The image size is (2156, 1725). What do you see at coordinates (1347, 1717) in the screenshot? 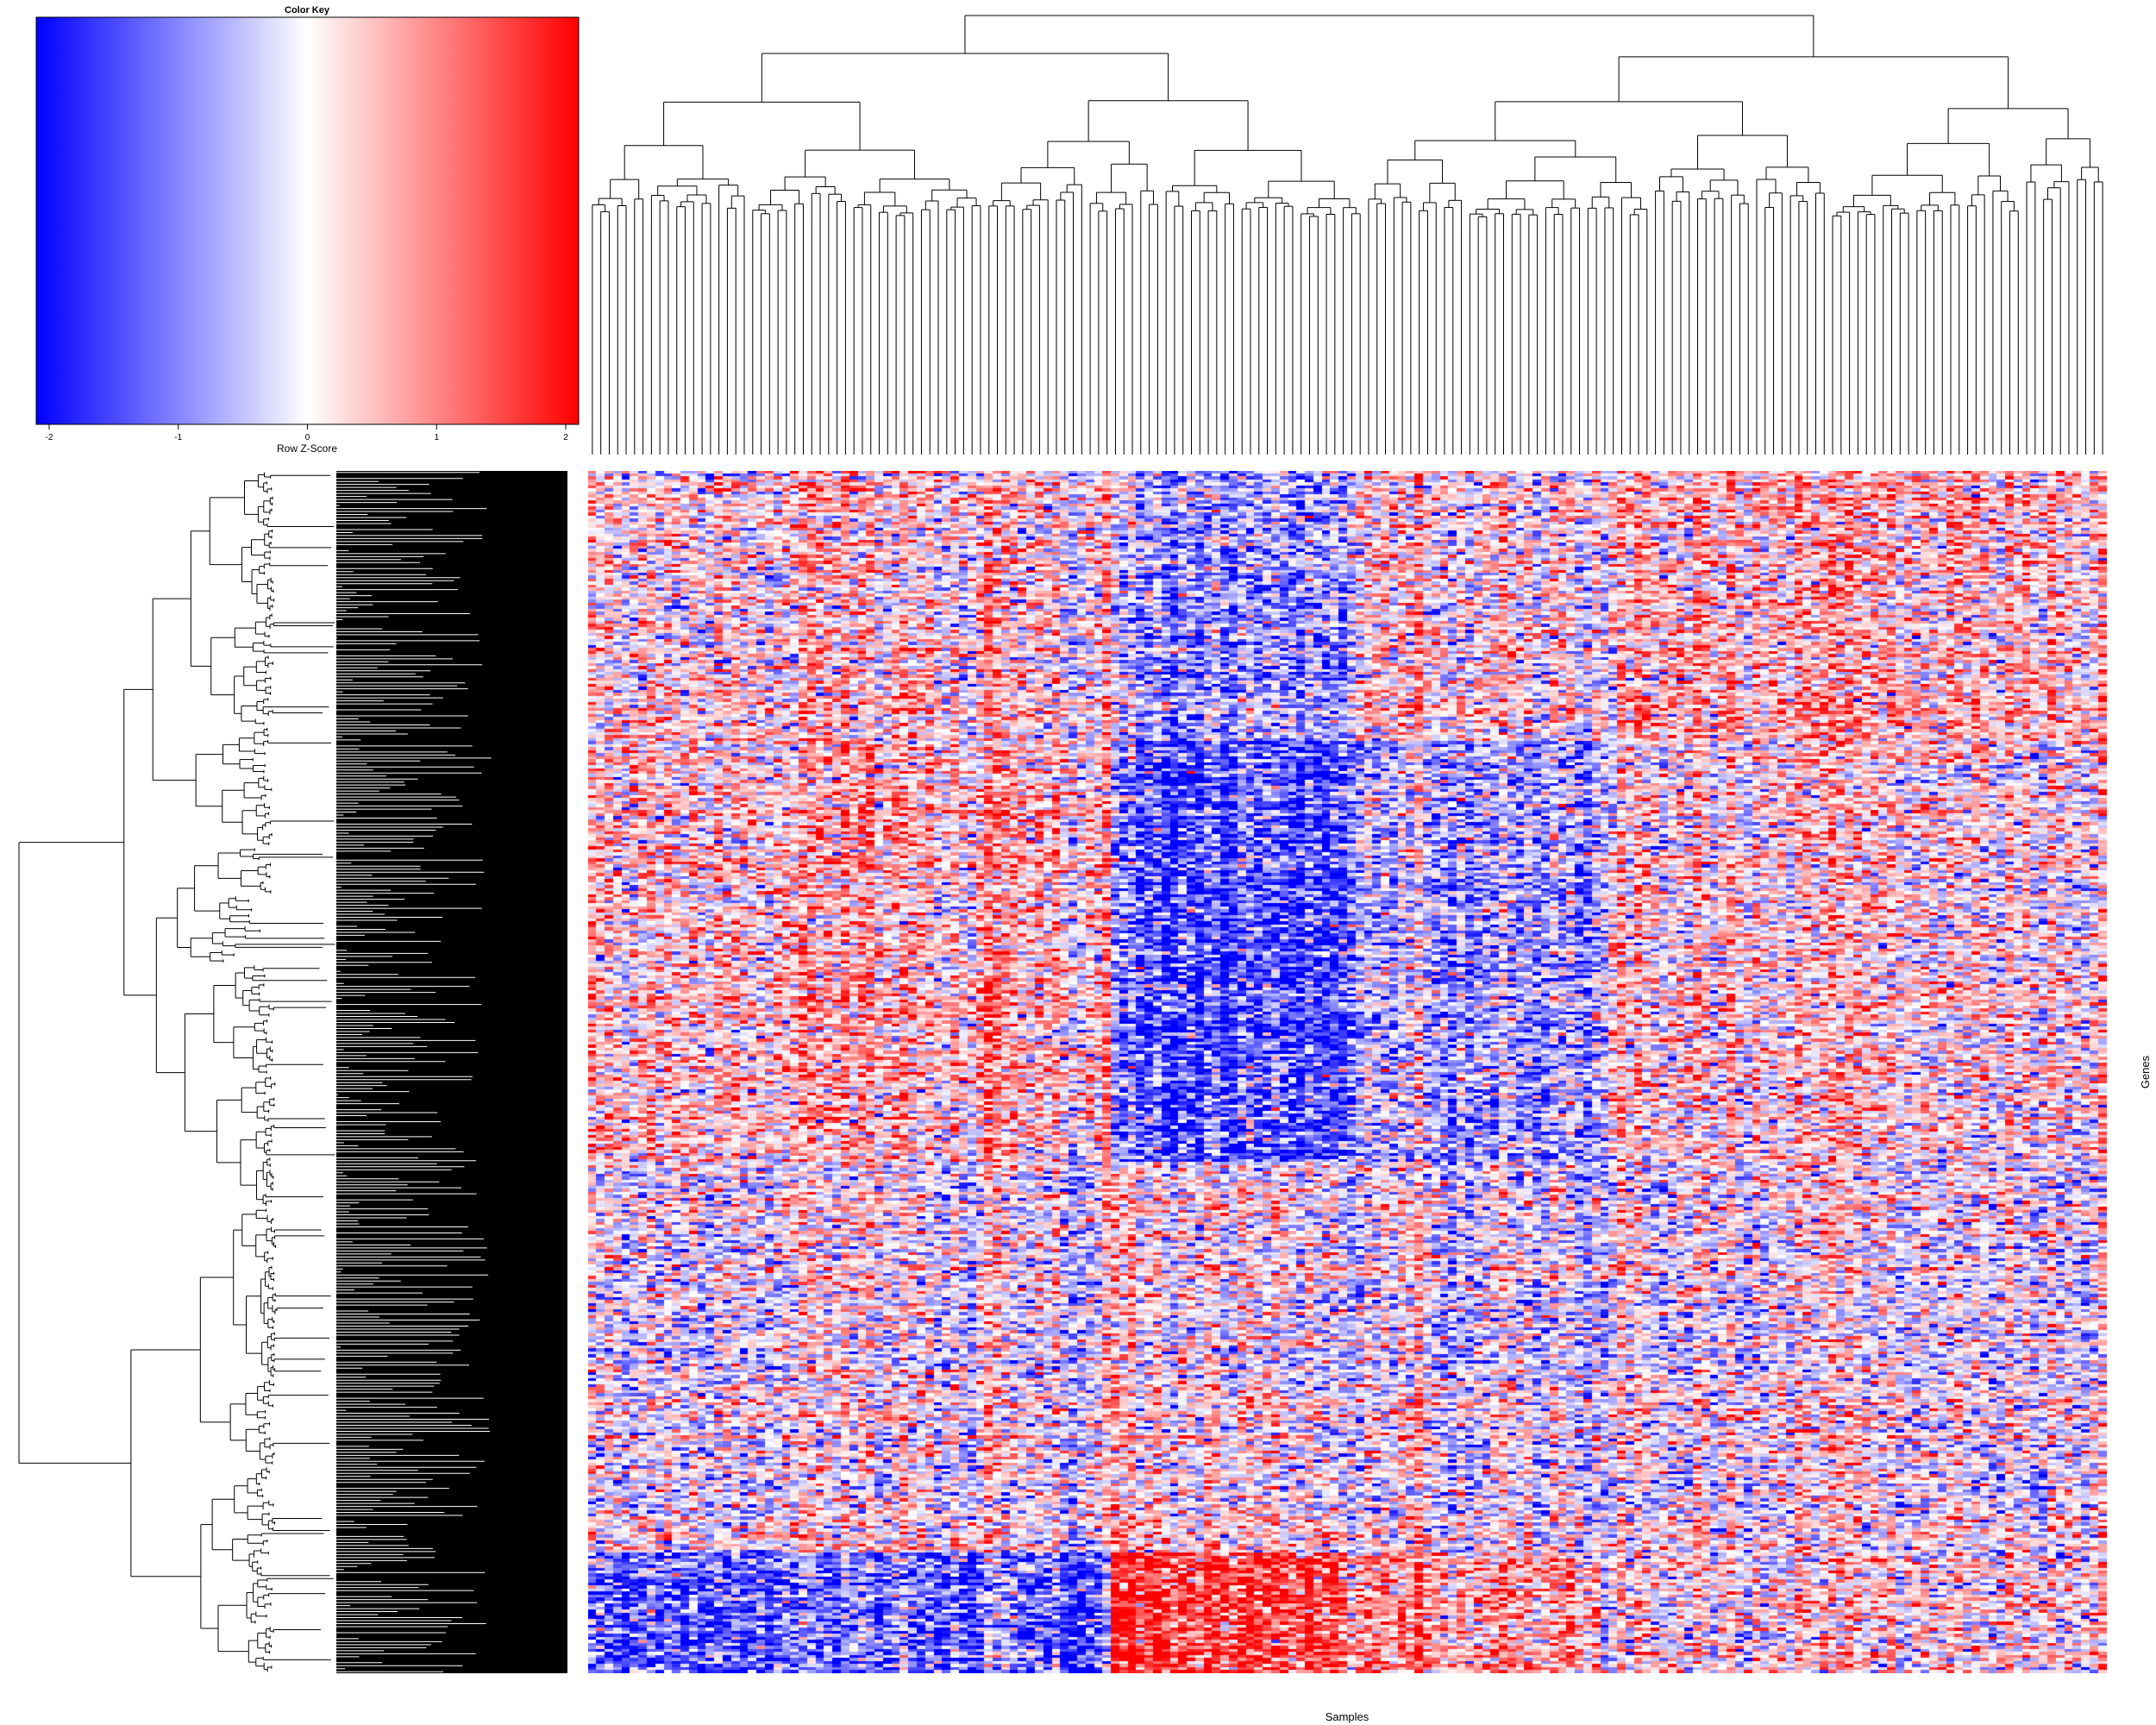
I see `x-axis-label: Samples` at bounding box center [1347, 1717].